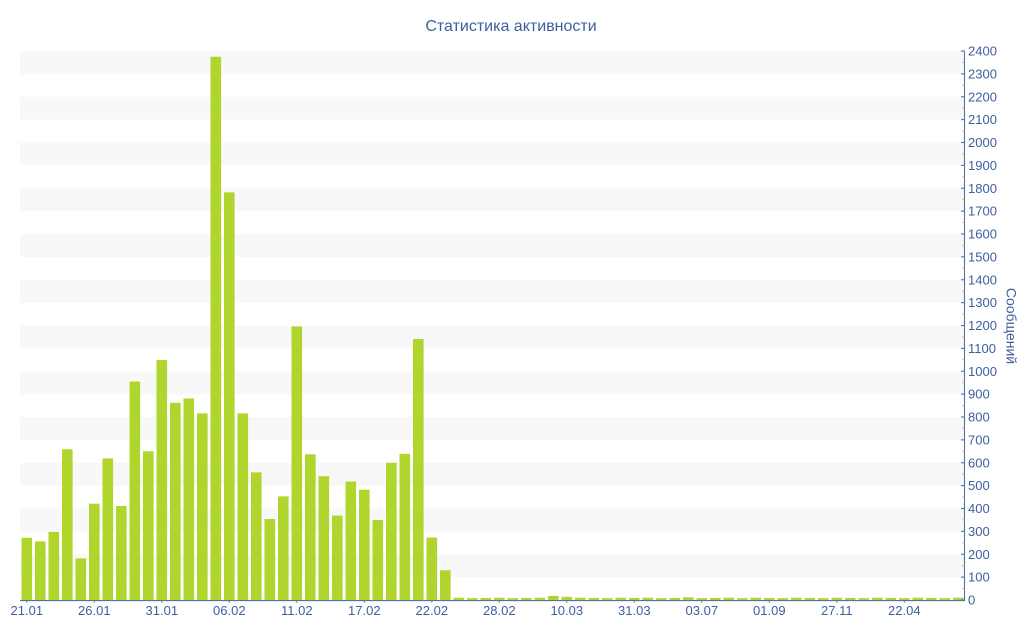  What do you see at coordinates (982, 73) in the screenshot?
I see `svg-text: 2300` at bounding box center [982, 73].